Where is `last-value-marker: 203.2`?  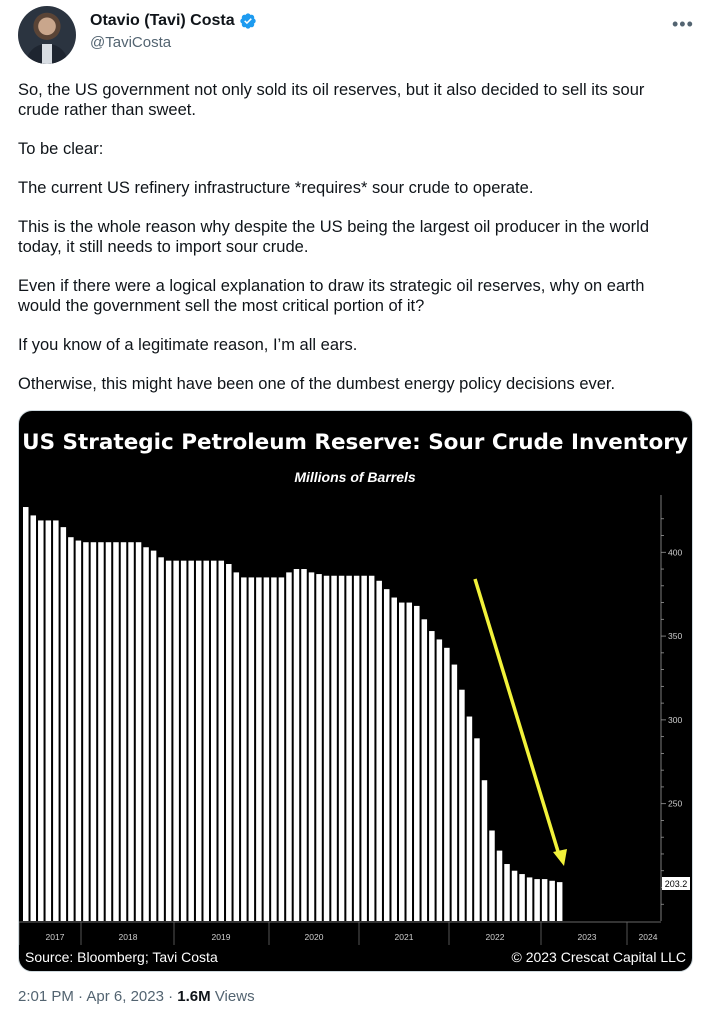 last-value-marker: 203.2 is located at coordinates (676, 883).